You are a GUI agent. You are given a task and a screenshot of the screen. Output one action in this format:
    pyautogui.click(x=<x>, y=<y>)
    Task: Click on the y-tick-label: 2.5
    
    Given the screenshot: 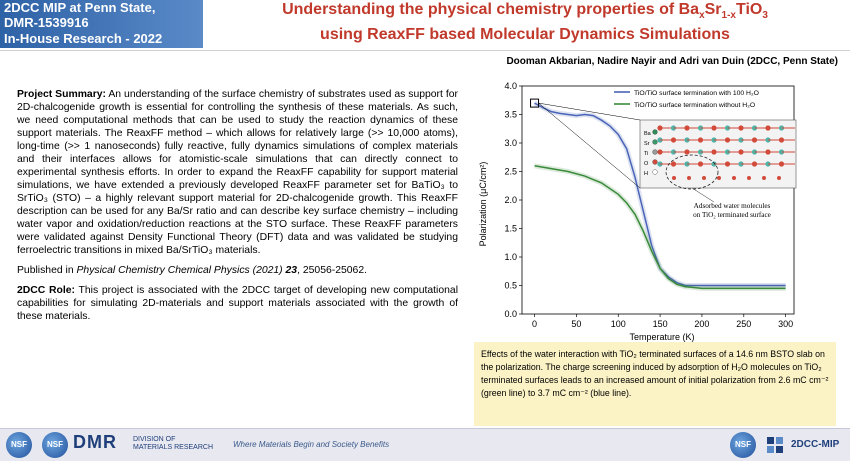 What is the action you would take?
    pyautogui.click(x=510, y=172)
    